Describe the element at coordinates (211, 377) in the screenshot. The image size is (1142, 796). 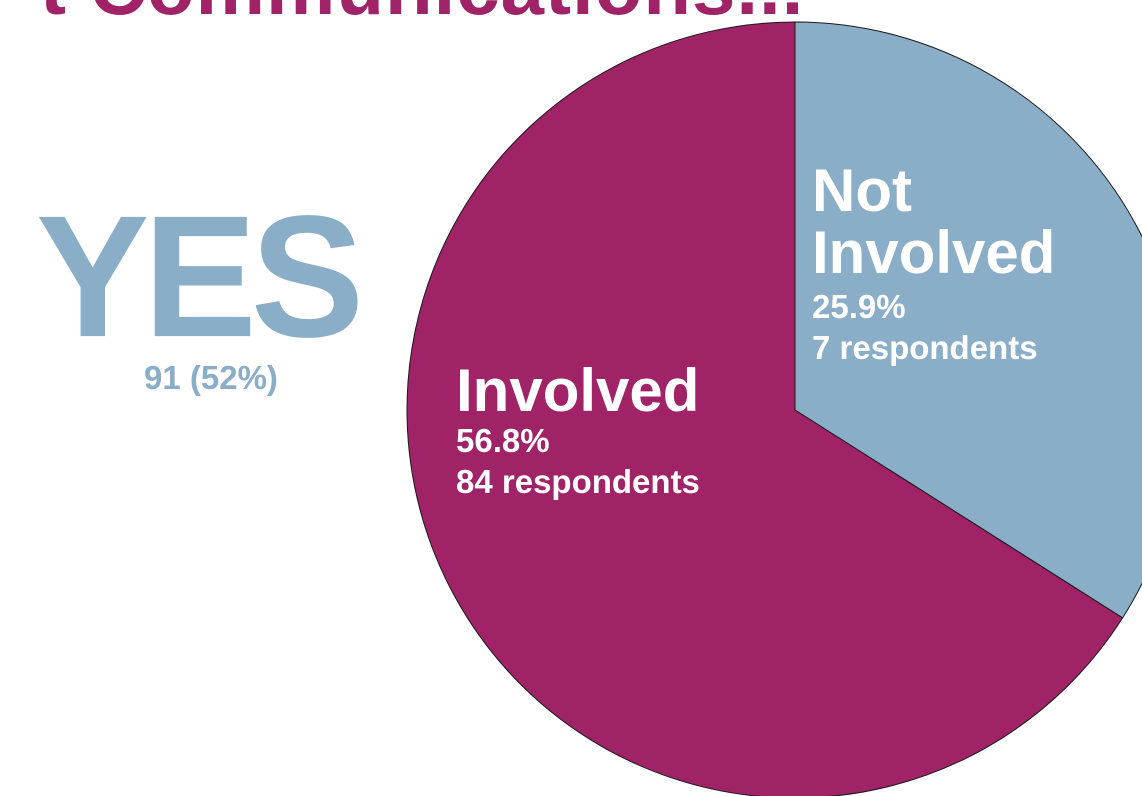
I see `summary-count: 91 (52%)` at that location.